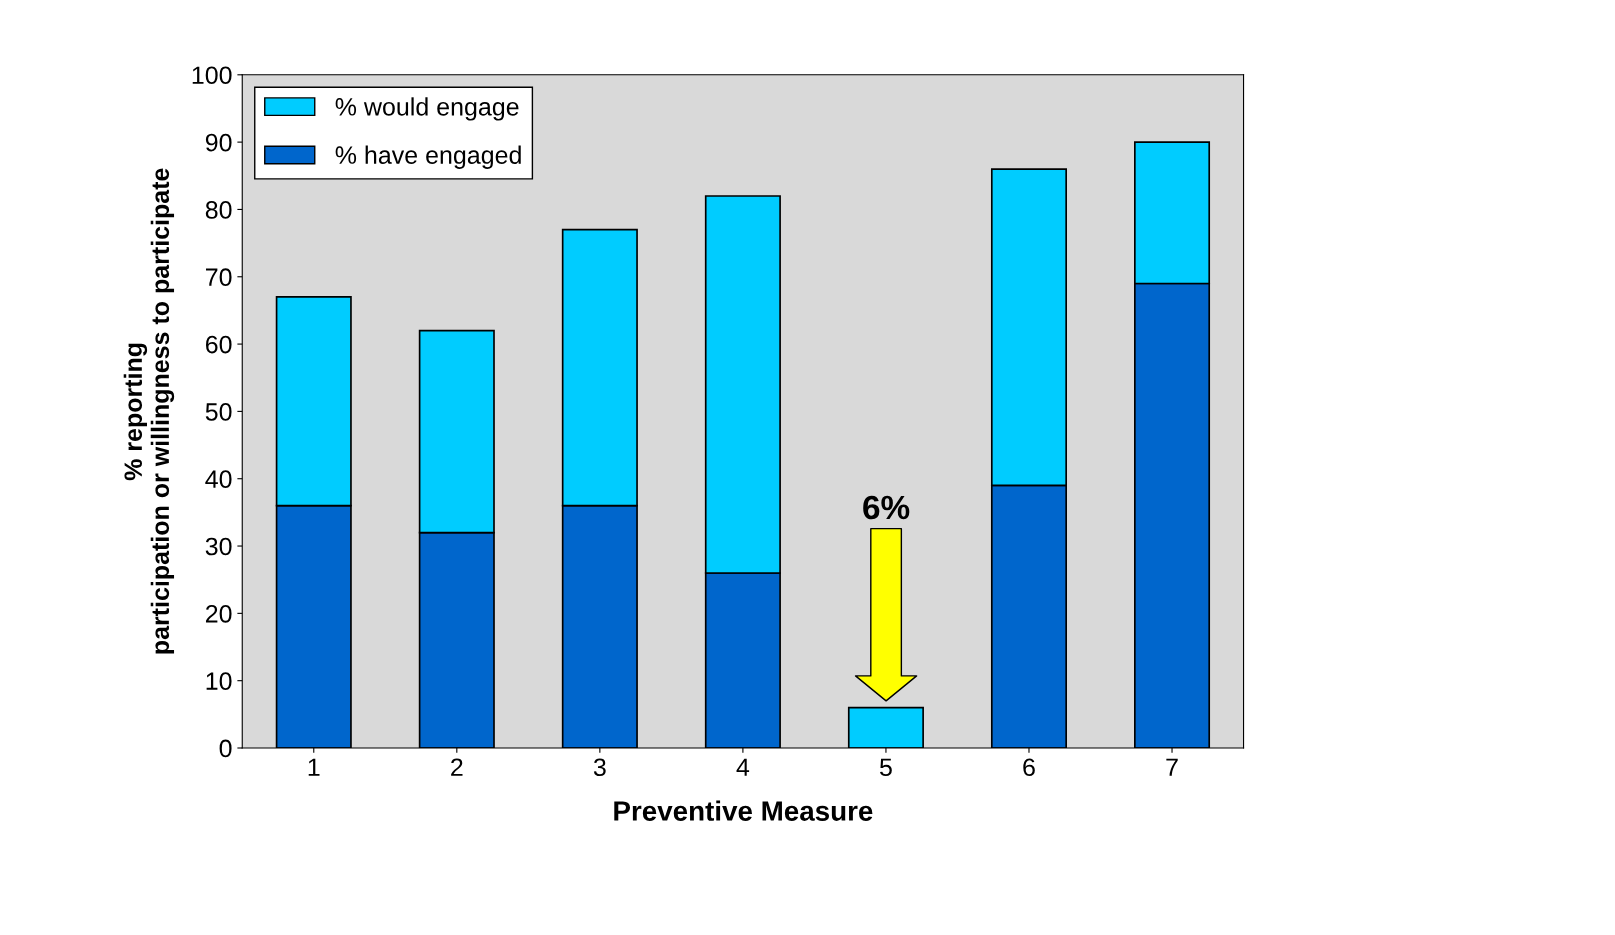 The image size is (1615, 935). Describe the element at coordinates (428, 157) in the screenshot. I see `legend-label: % have engaged` at that location.